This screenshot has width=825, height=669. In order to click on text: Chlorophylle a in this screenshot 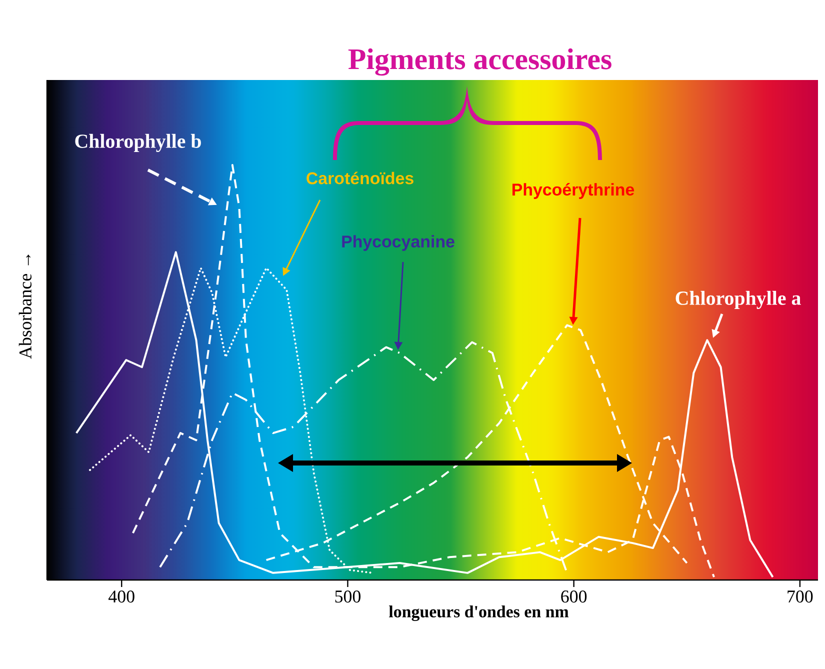, I will do `click(738, 300)`.